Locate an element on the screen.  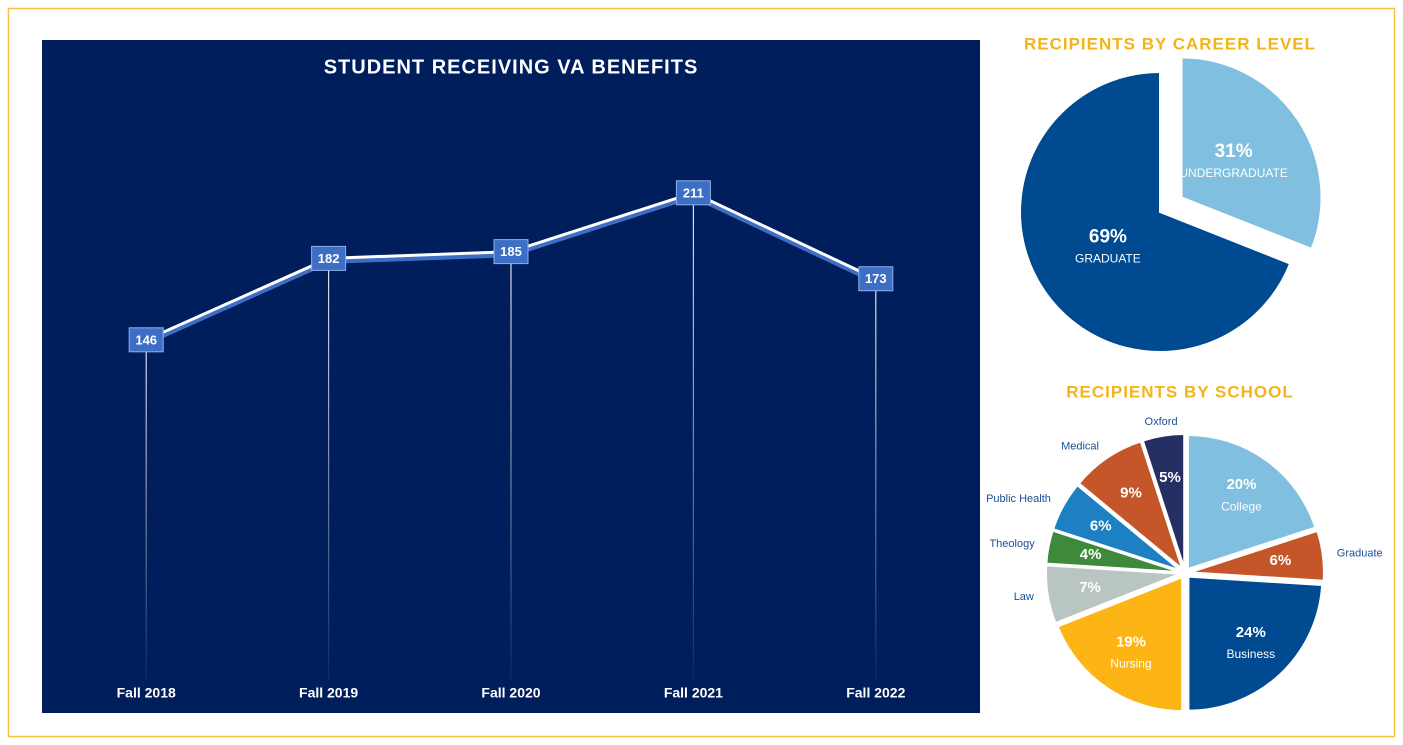
x-tick-label: Fall 2019 is located at coordinates (328, 693).